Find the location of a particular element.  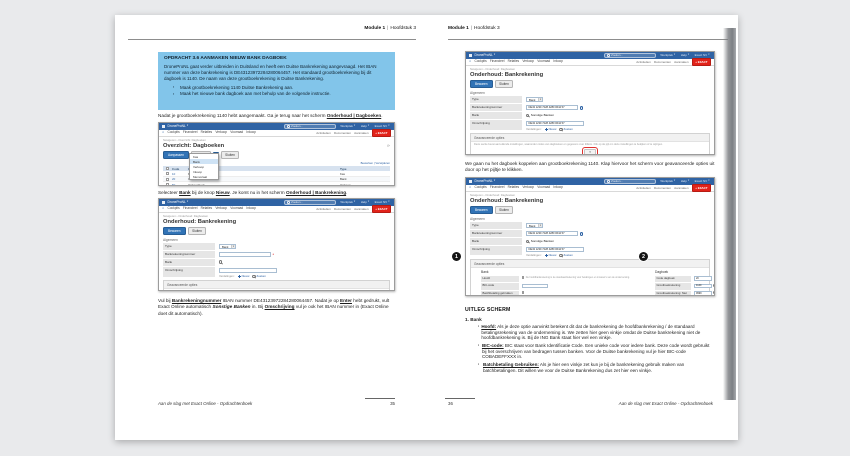

table-row: 50 Verkoopboek Verkoop is located at coordinates (276, 183).